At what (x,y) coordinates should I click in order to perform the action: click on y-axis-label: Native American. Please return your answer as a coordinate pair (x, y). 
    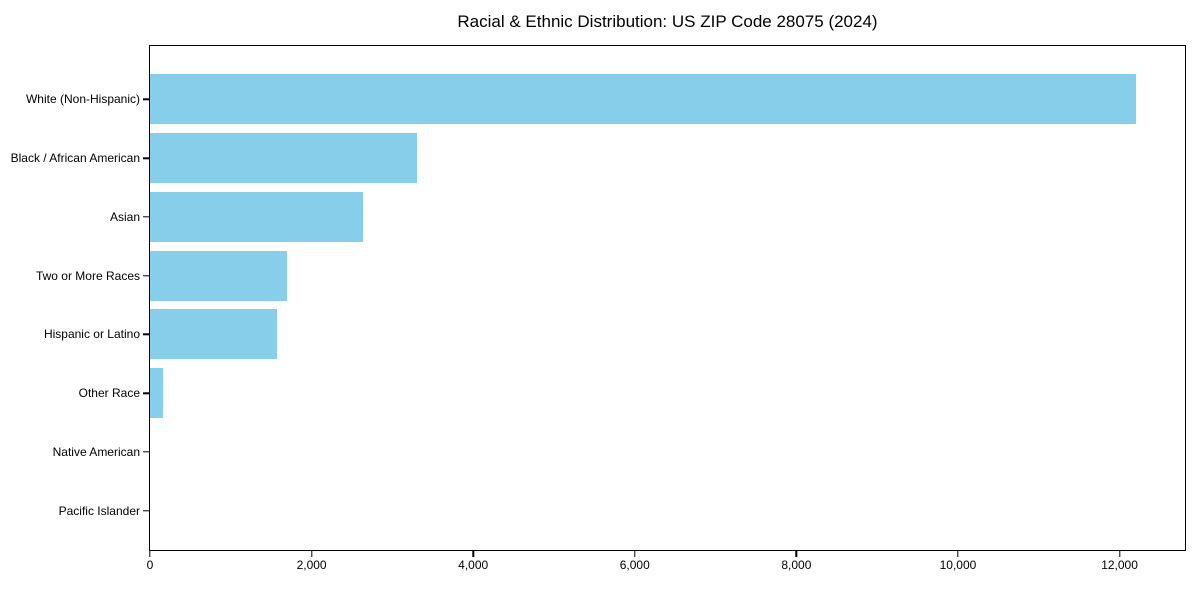
    Looking at the image, I should click on (96, 451).